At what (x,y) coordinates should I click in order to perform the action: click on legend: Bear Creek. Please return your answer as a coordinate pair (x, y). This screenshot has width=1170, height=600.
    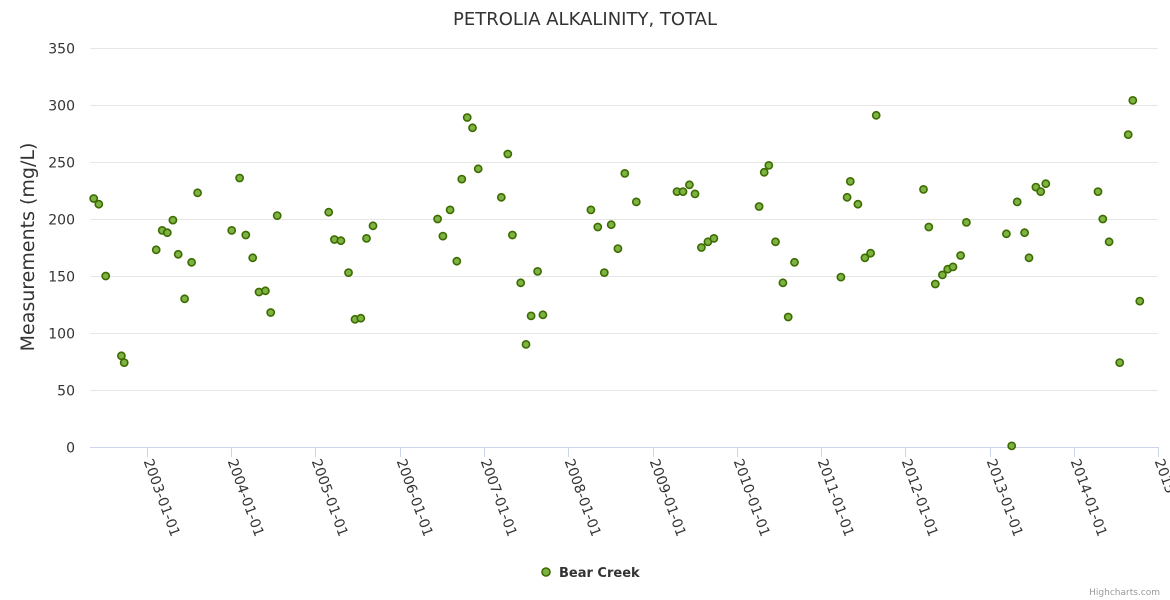
    Looking at the image, I should click on (590, 573).